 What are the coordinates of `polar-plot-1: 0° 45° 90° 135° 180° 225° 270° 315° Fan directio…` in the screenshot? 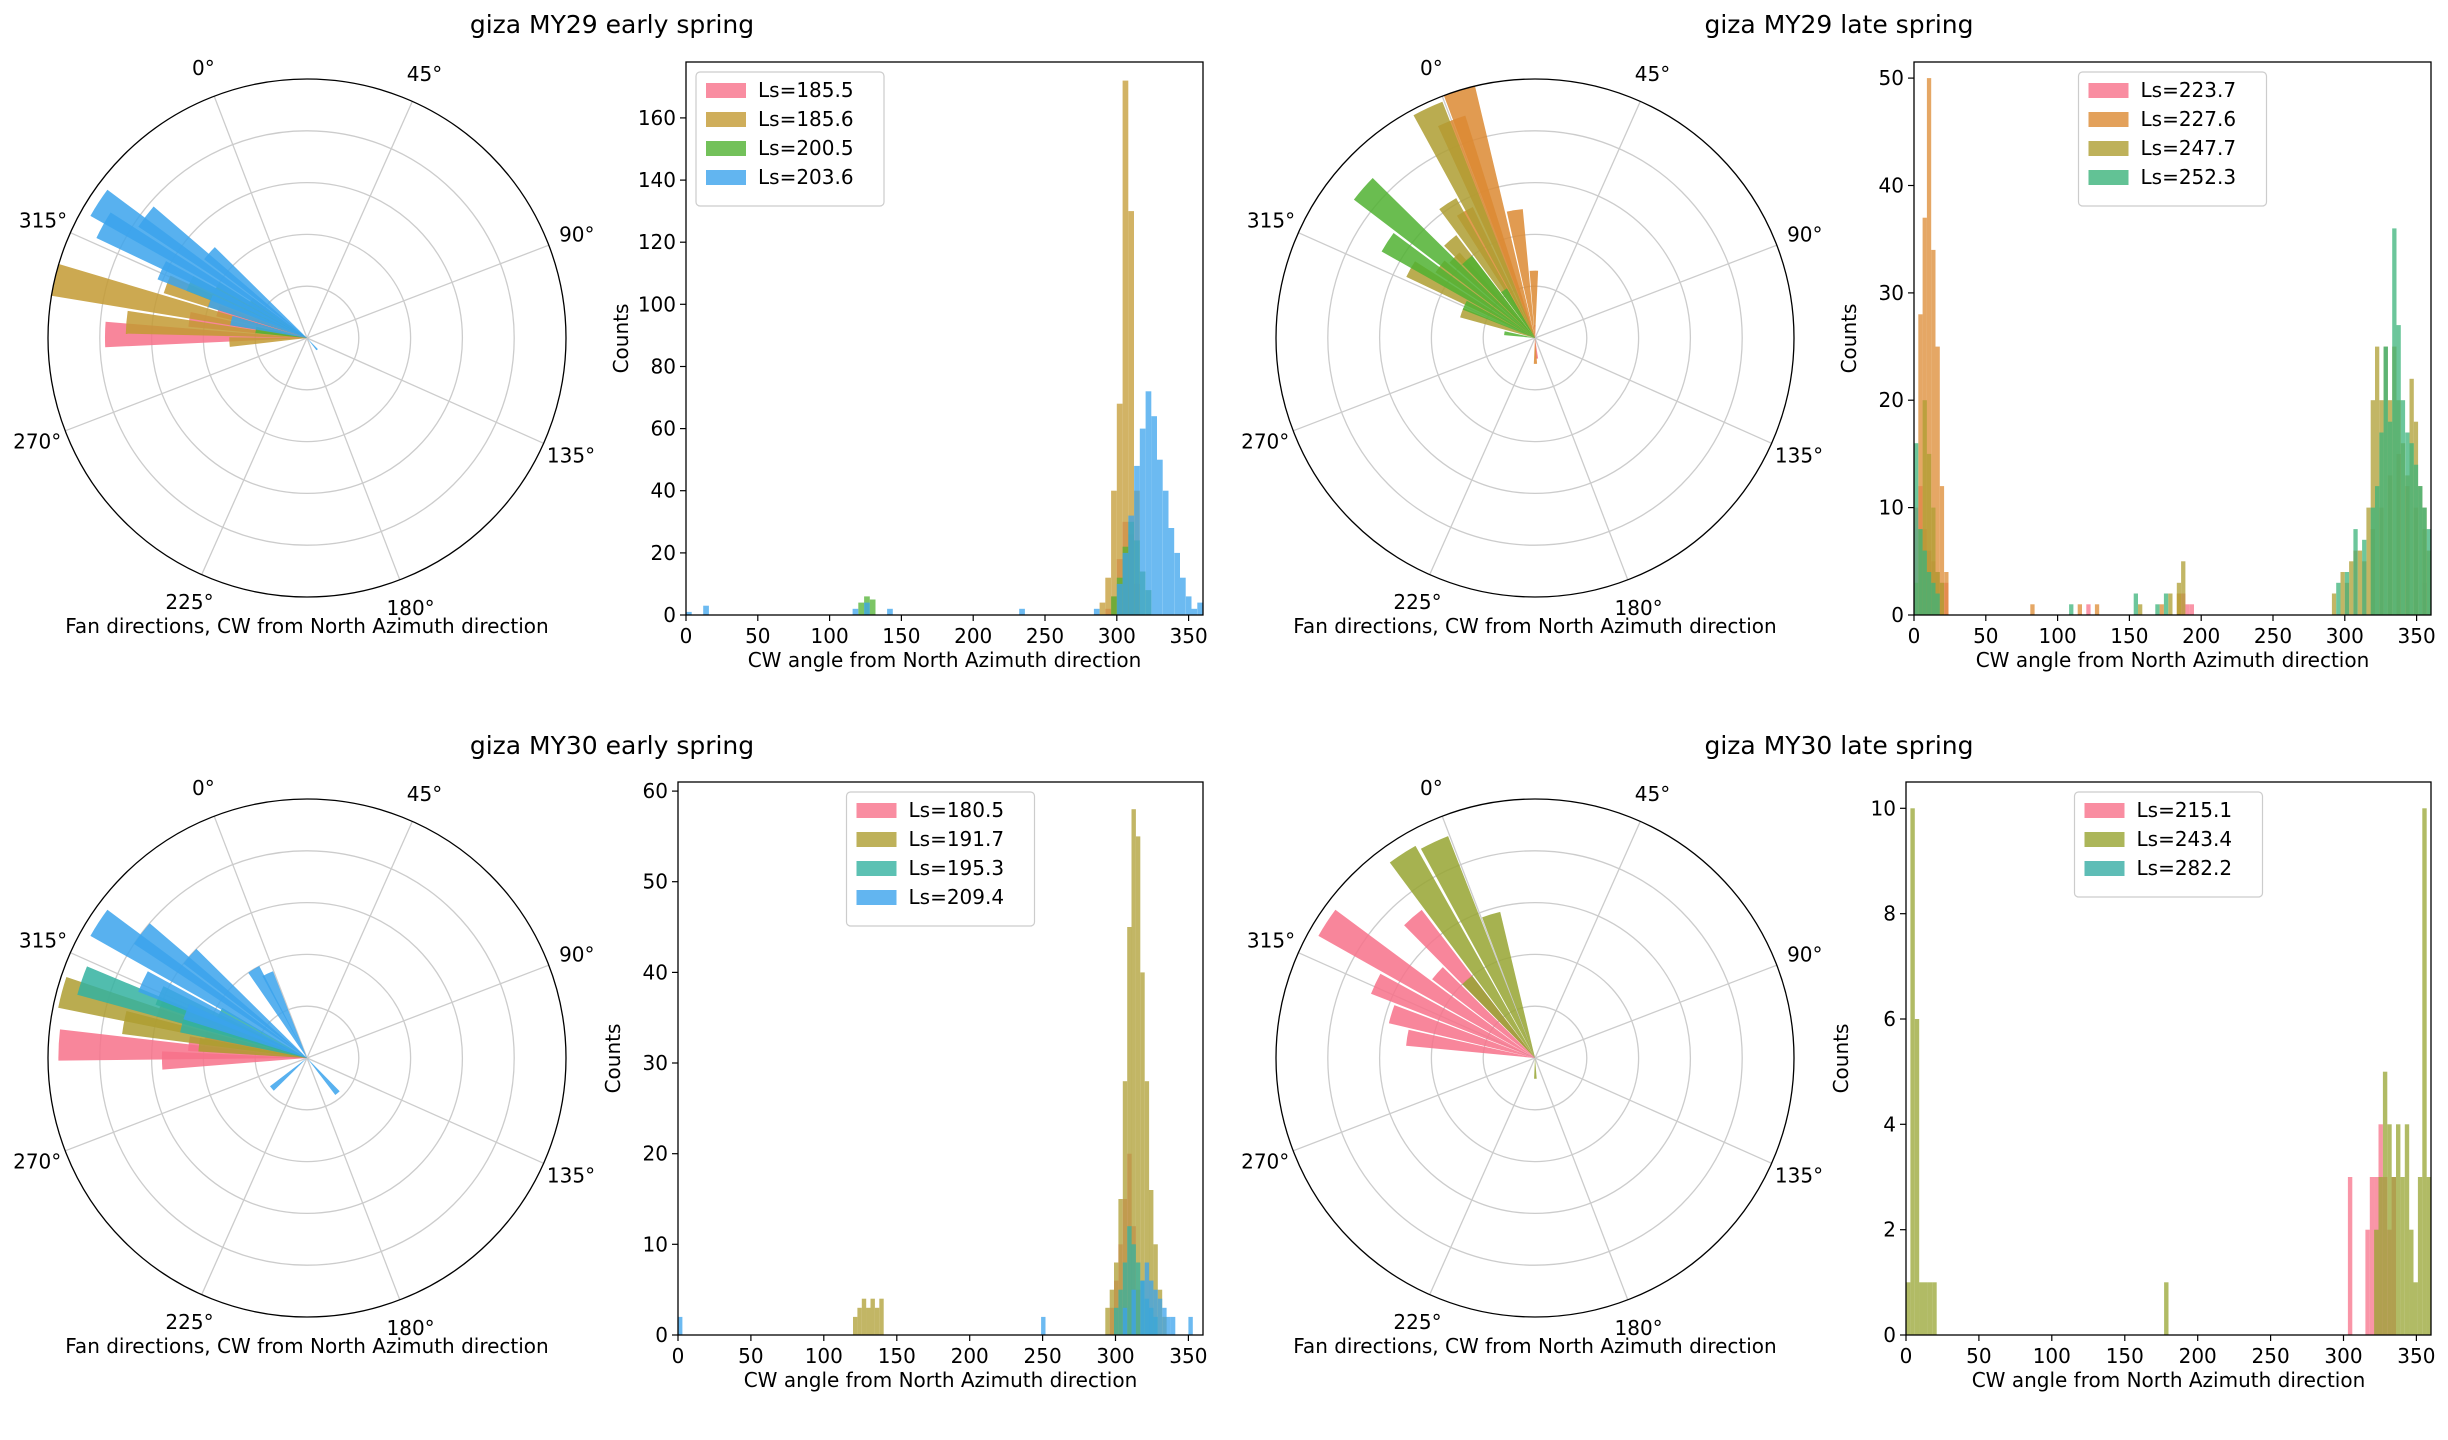 It's located at (1532, 347).